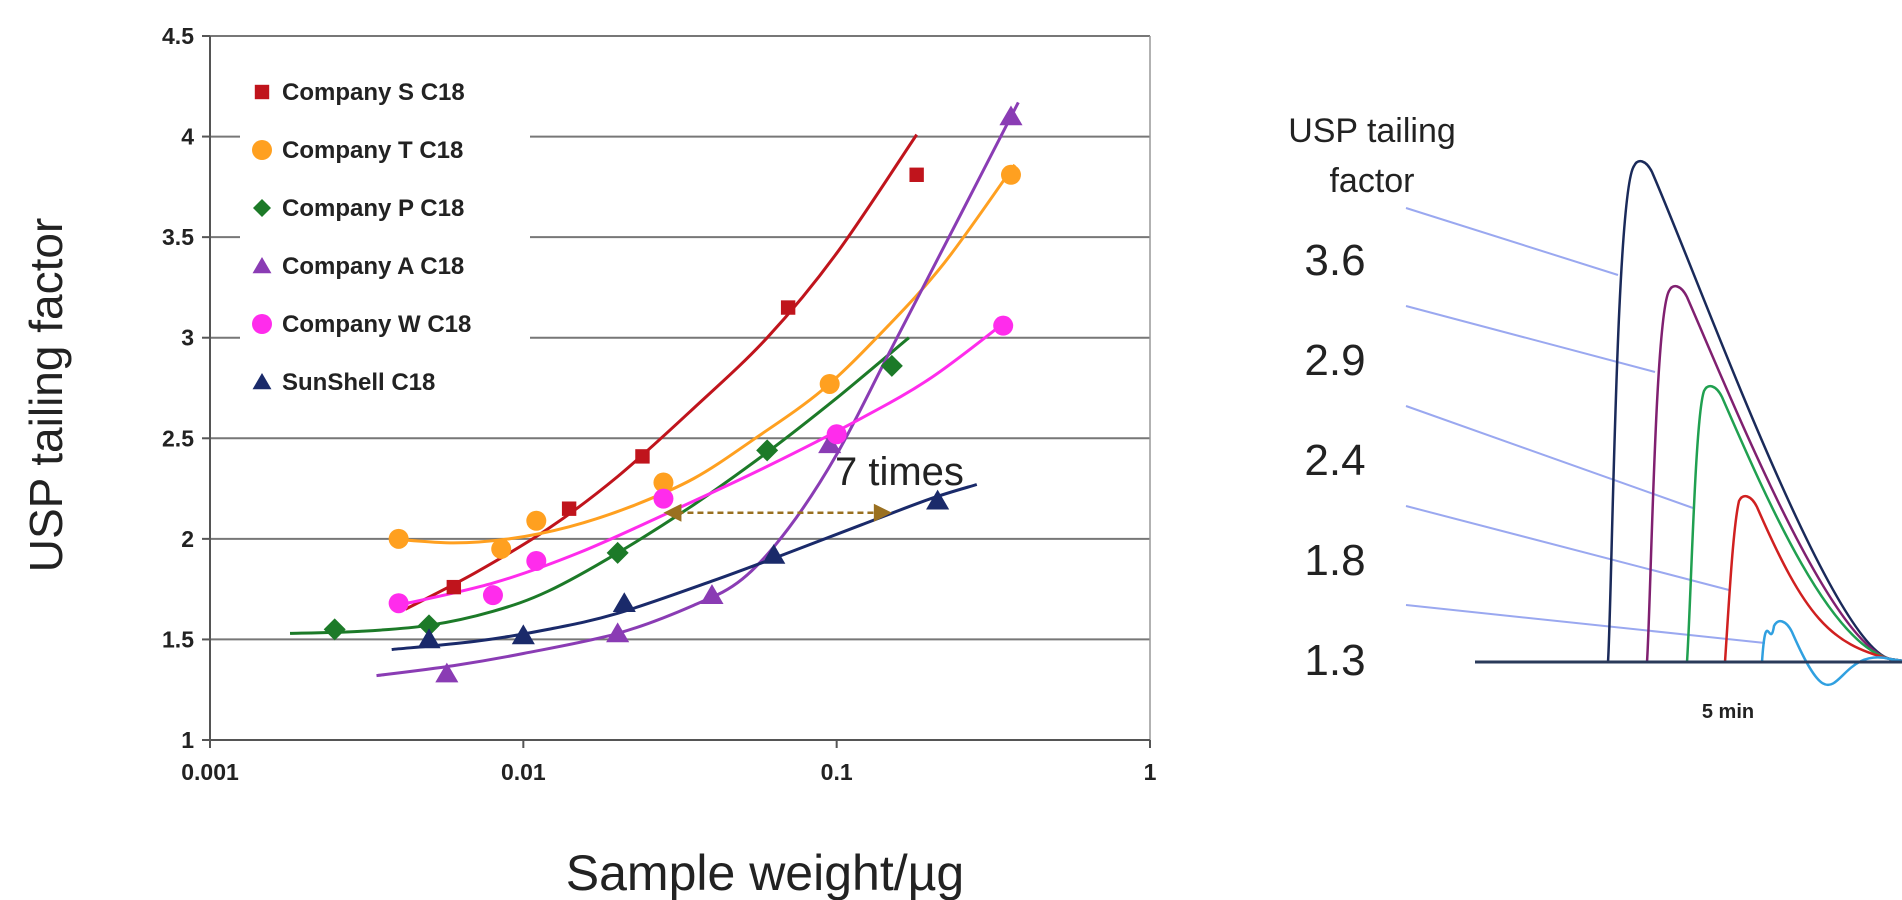  What do you see at coordinates (1728, 712) in the screenshot?
I see `time-label: 5 min` at bounding box center [1728, 712].